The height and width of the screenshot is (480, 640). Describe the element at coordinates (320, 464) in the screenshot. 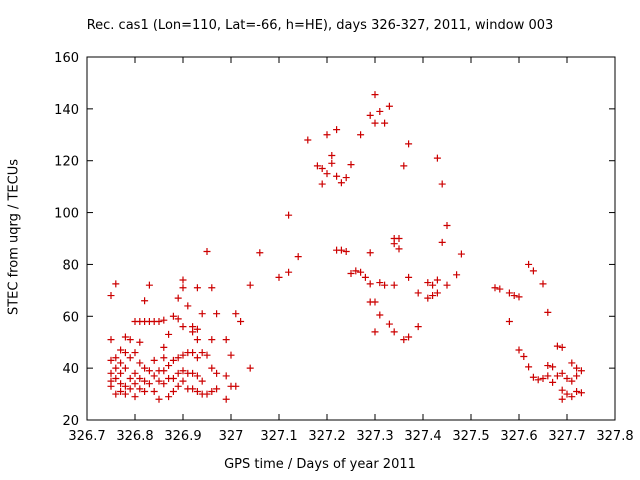

I see `x-axis-label: GPS time / Days of year 2011` at that location.